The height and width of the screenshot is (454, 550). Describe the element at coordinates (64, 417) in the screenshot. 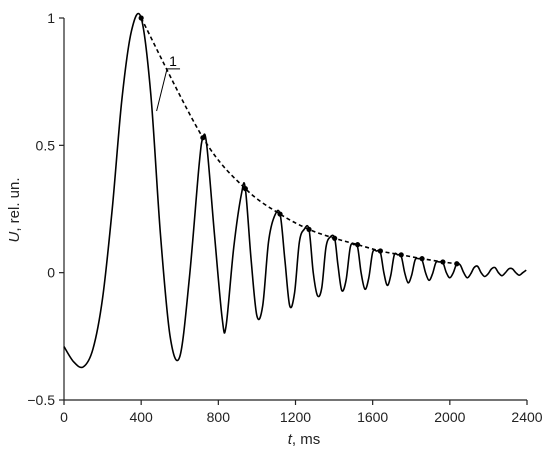

I see `x-tick-label: 0` at that location.